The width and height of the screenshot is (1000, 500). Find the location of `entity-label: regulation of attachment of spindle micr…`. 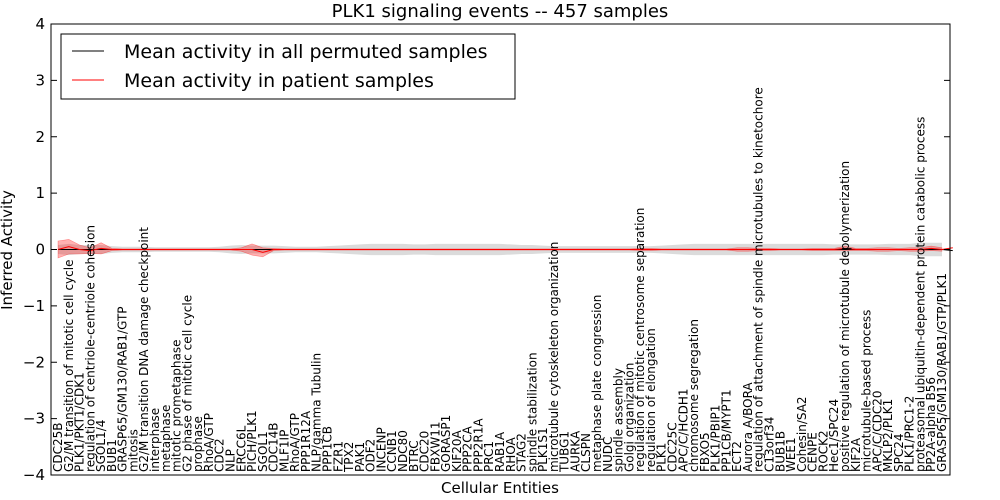

entity-label: regulation of attachment of spindle micr… is located at coordinates (759, 279).